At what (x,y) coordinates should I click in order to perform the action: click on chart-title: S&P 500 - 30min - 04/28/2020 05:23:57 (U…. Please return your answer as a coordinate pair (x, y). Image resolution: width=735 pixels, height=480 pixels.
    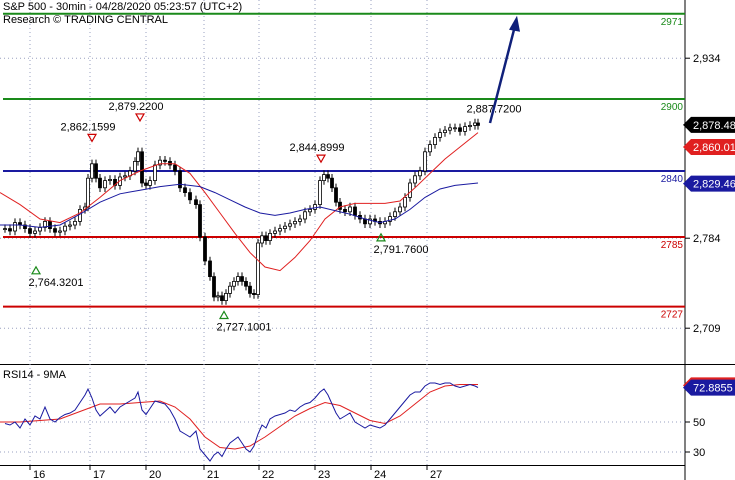
    Looking at the image, I should click on (123, 7).